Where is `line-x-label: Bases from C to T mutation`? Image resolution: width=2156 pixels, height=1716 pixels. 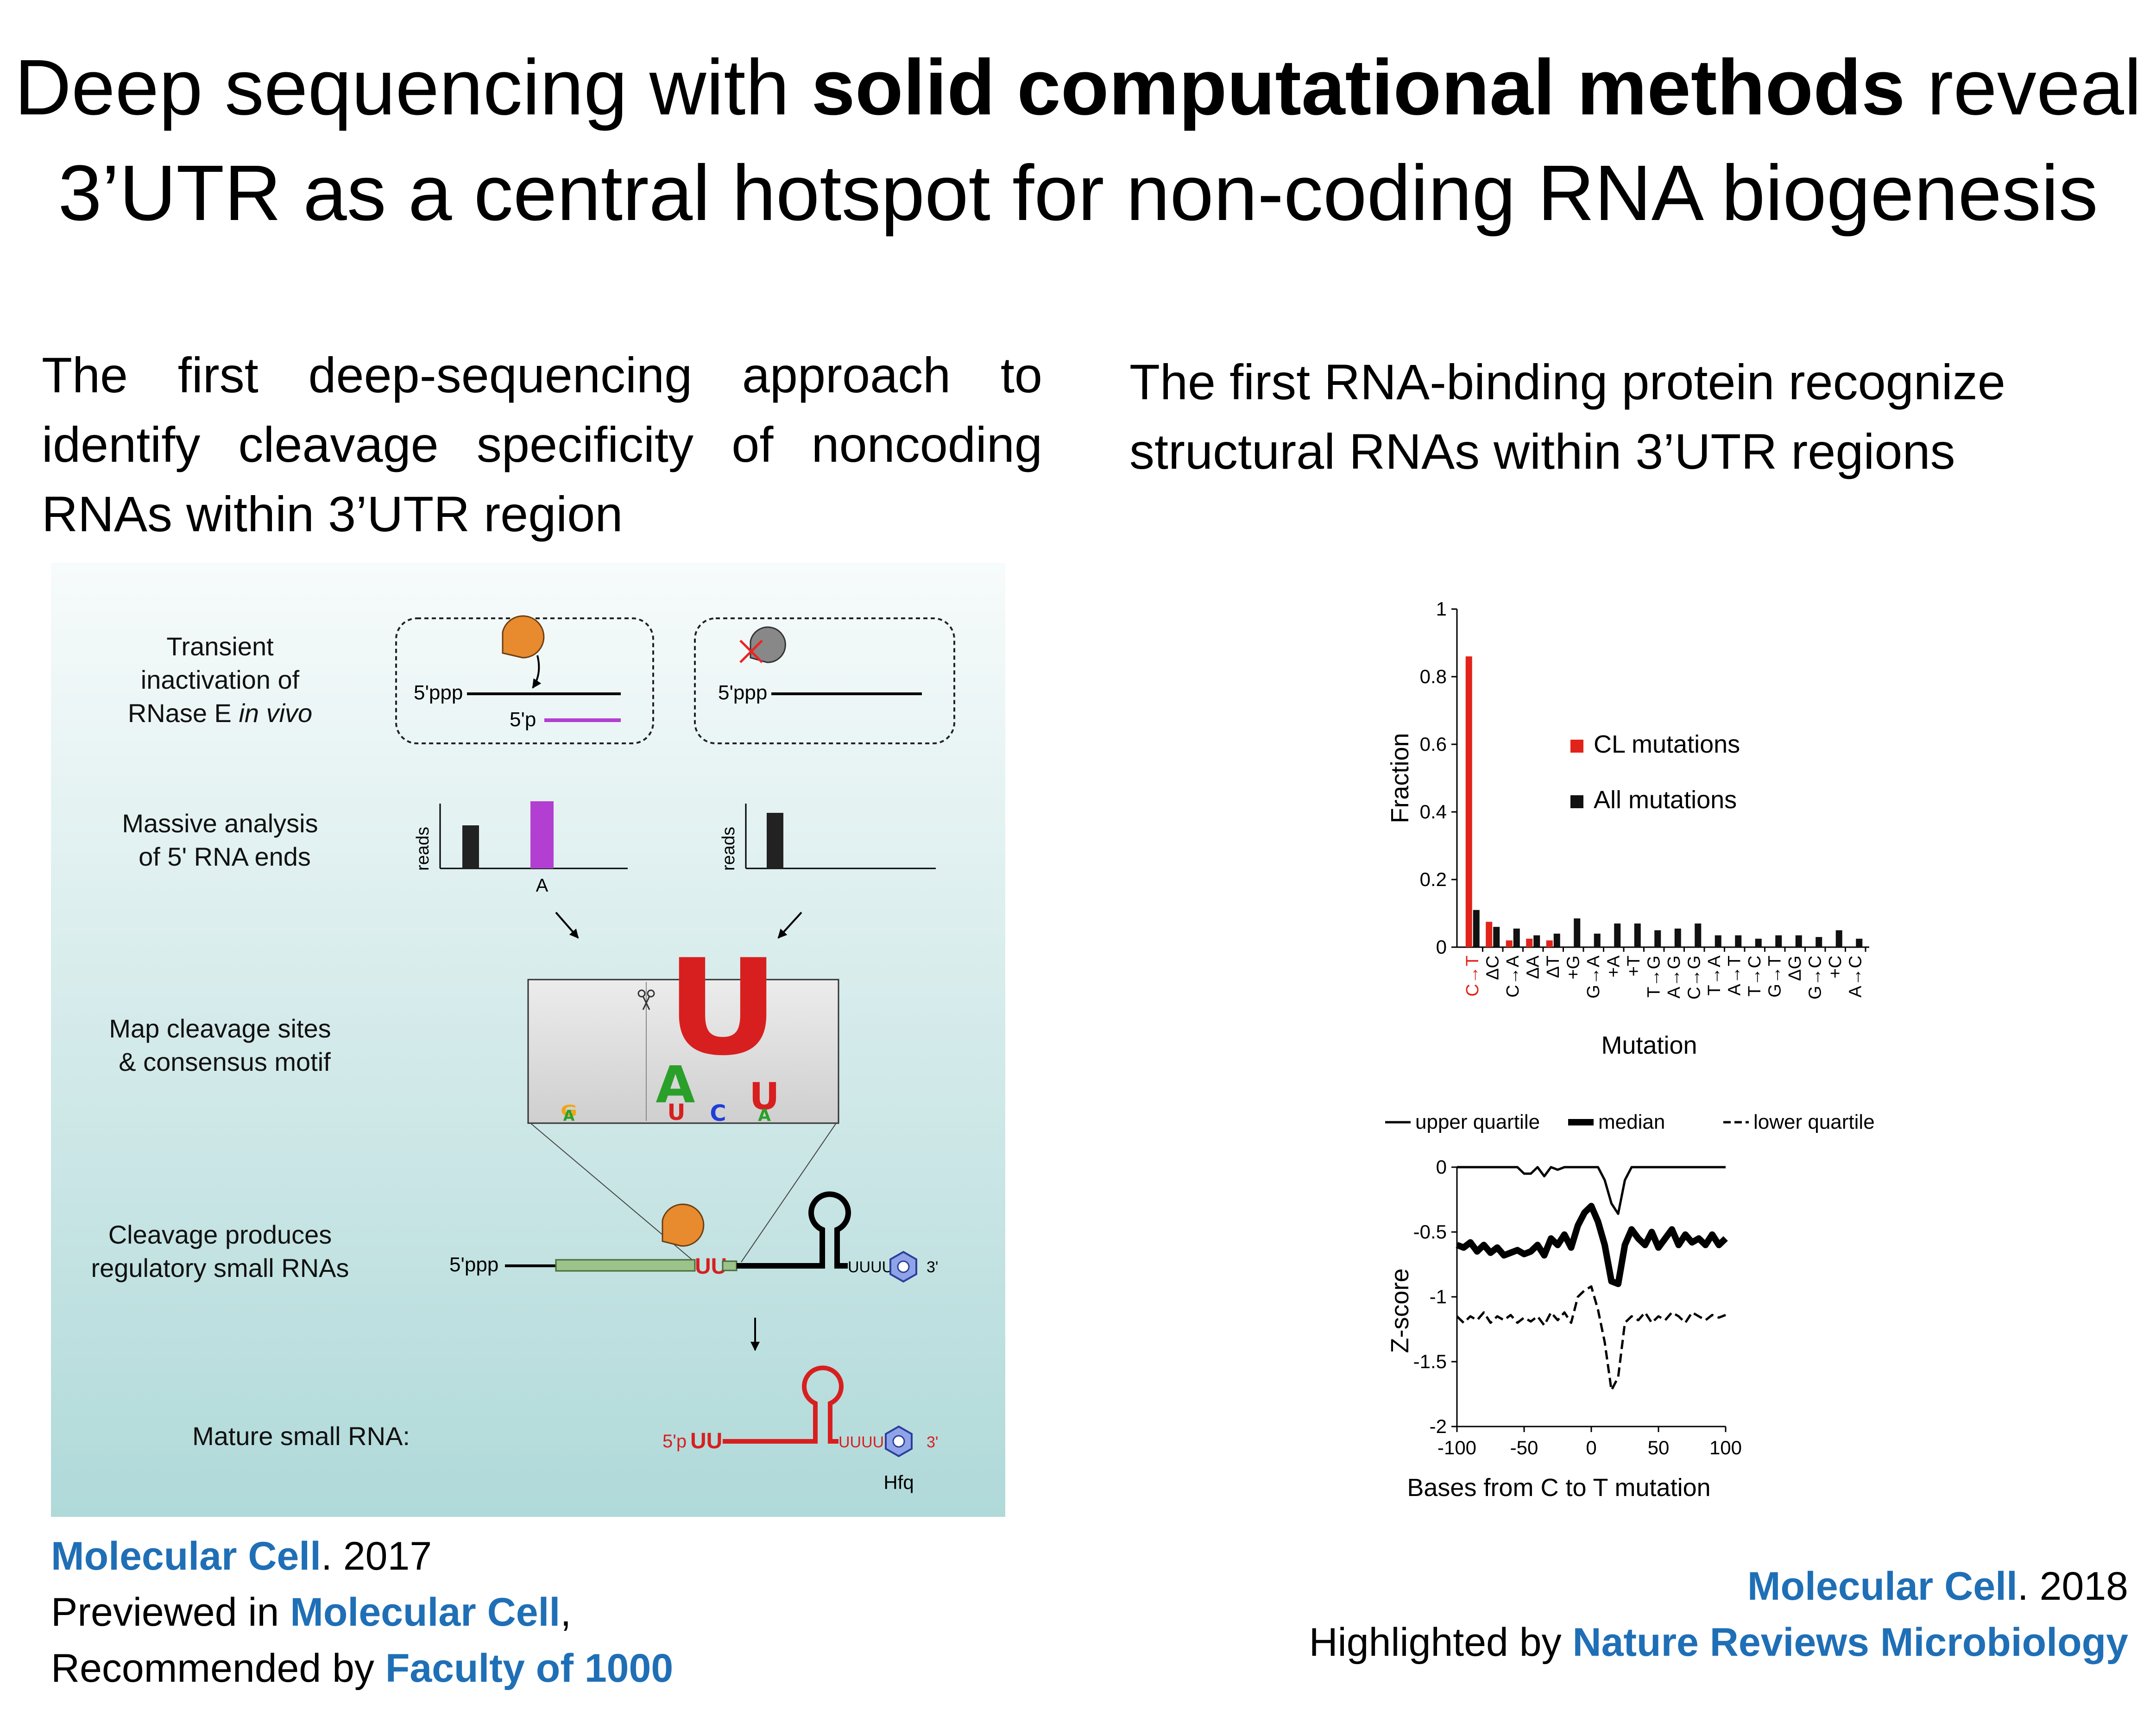
line-x-label: Bases from C to T mutation is located at coordinates (1558, 1488).